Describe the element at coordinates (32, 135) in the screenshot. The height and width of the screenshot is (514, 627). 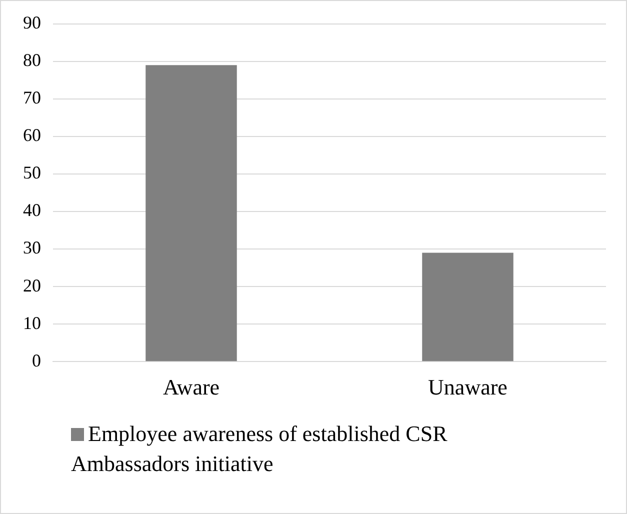
I see `y-tick-label: 60` at that location.